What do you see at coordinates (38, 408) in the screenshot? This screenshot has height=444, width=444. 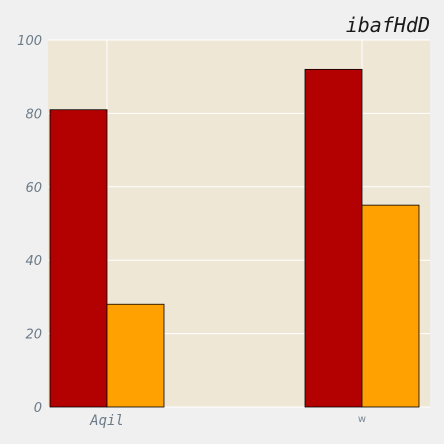 I see `y-tick-label: 0` at bounding box center [38, 408].